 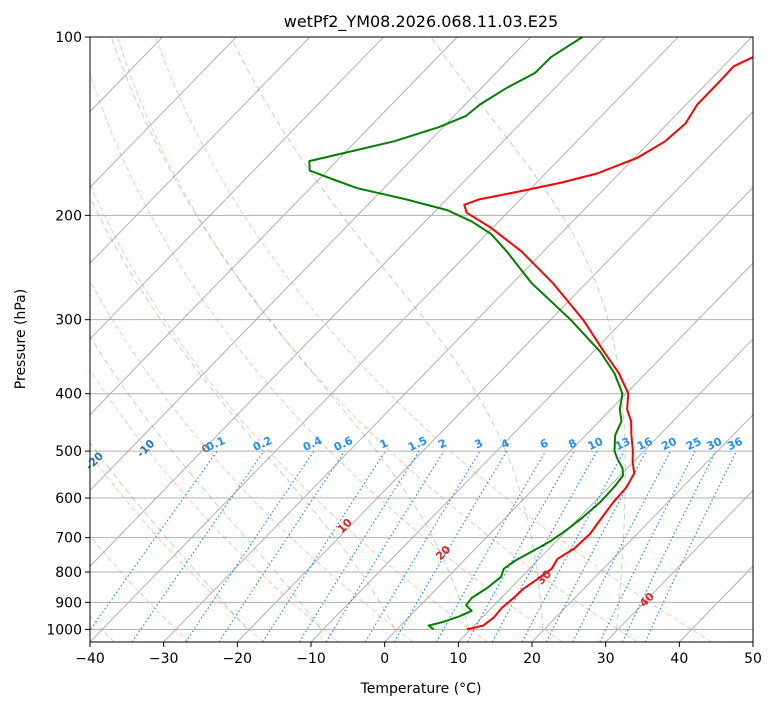 I want to click on y-tick-label: 600, so click(x=68, y=499).